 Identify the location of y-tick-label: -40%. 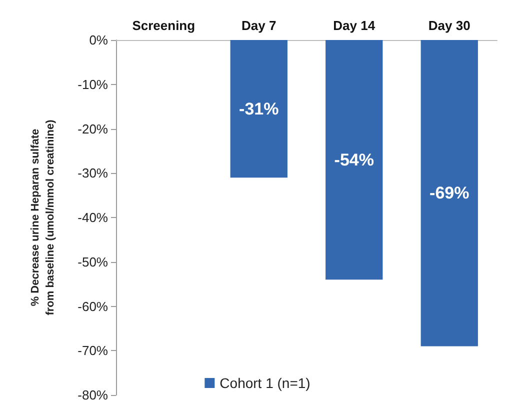
(93, 217).